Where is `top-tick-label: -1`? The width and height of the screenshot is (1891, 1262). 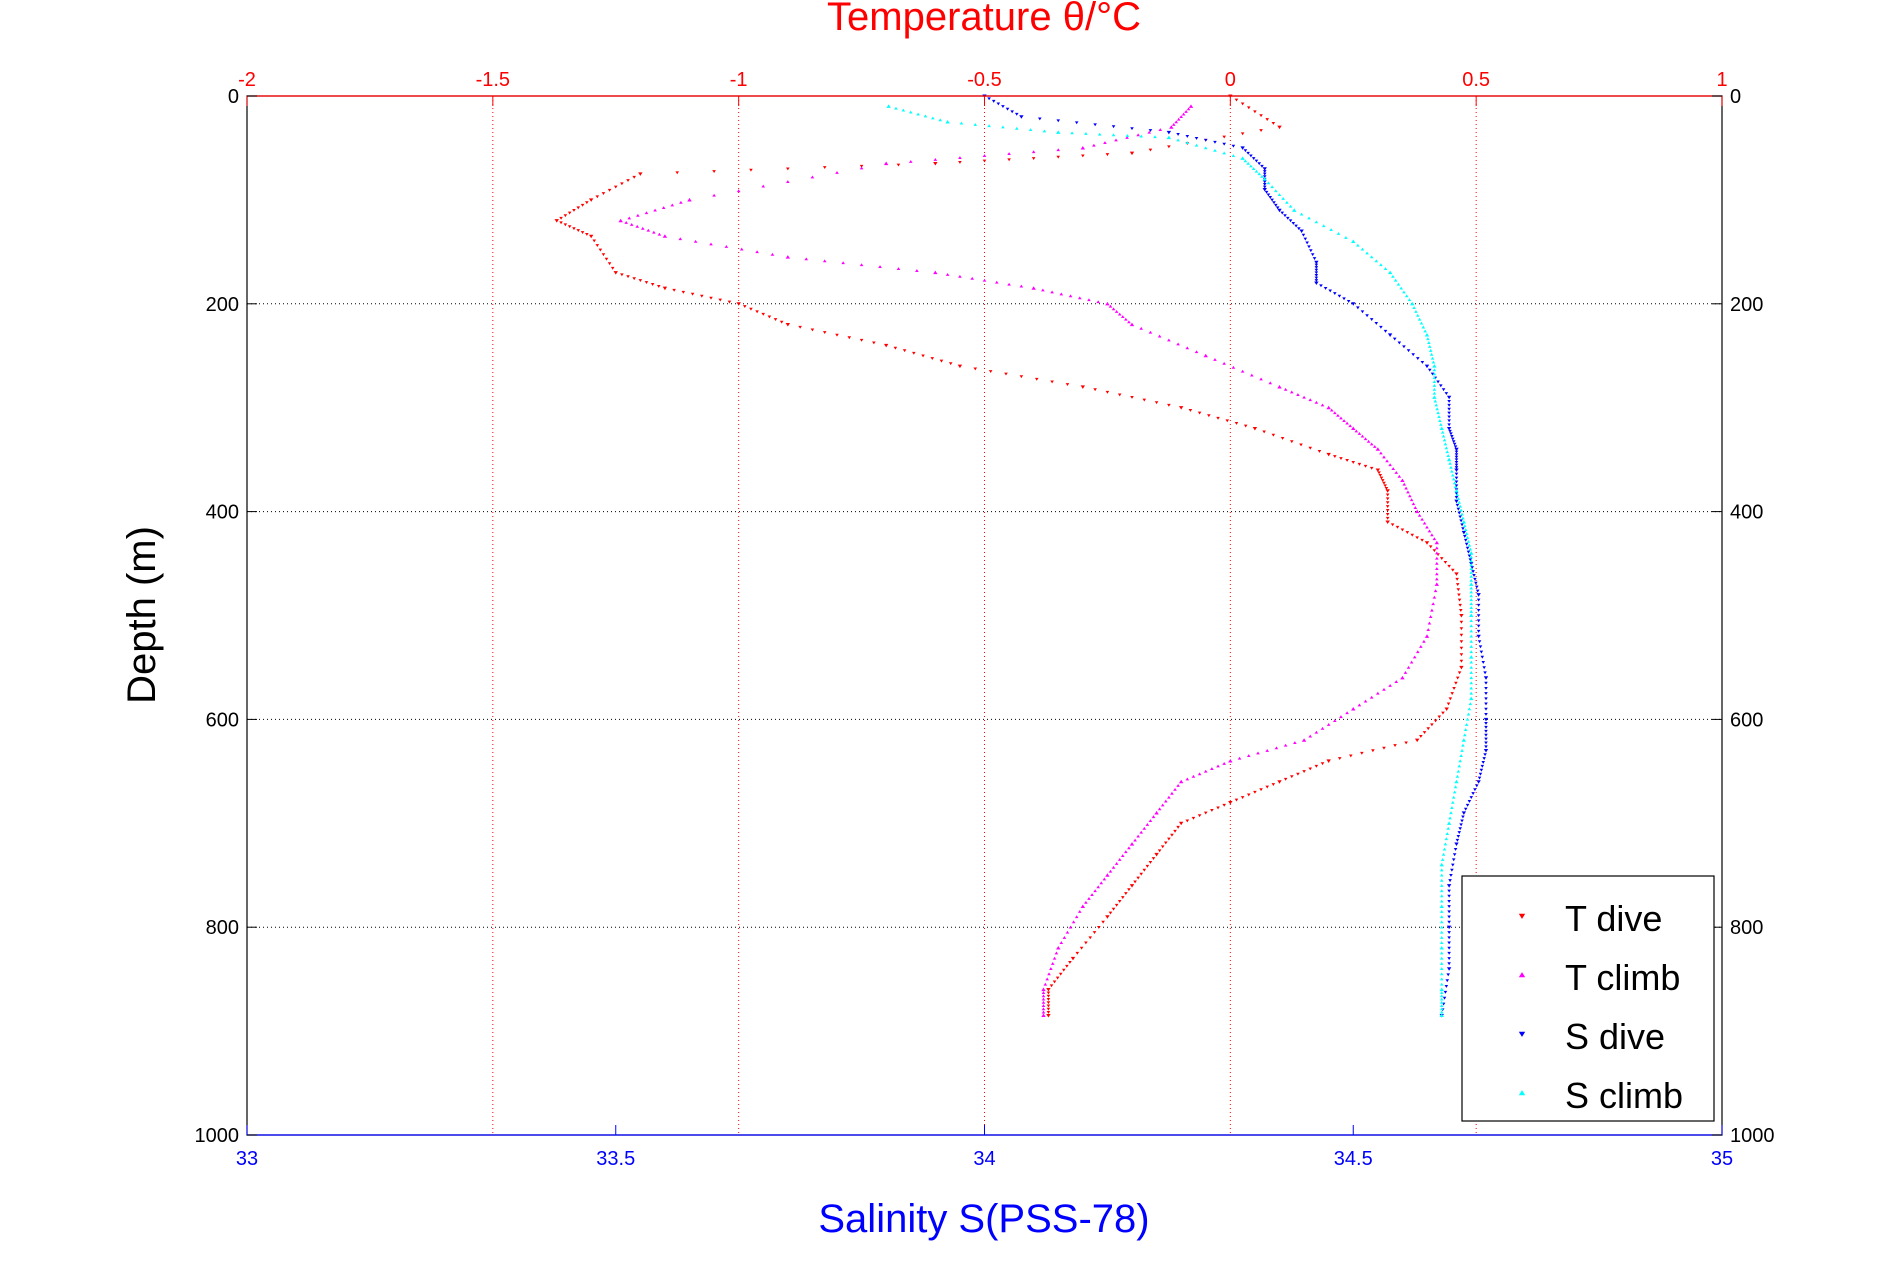
top-tick-label: -1 is located at coordinates (739, 80).